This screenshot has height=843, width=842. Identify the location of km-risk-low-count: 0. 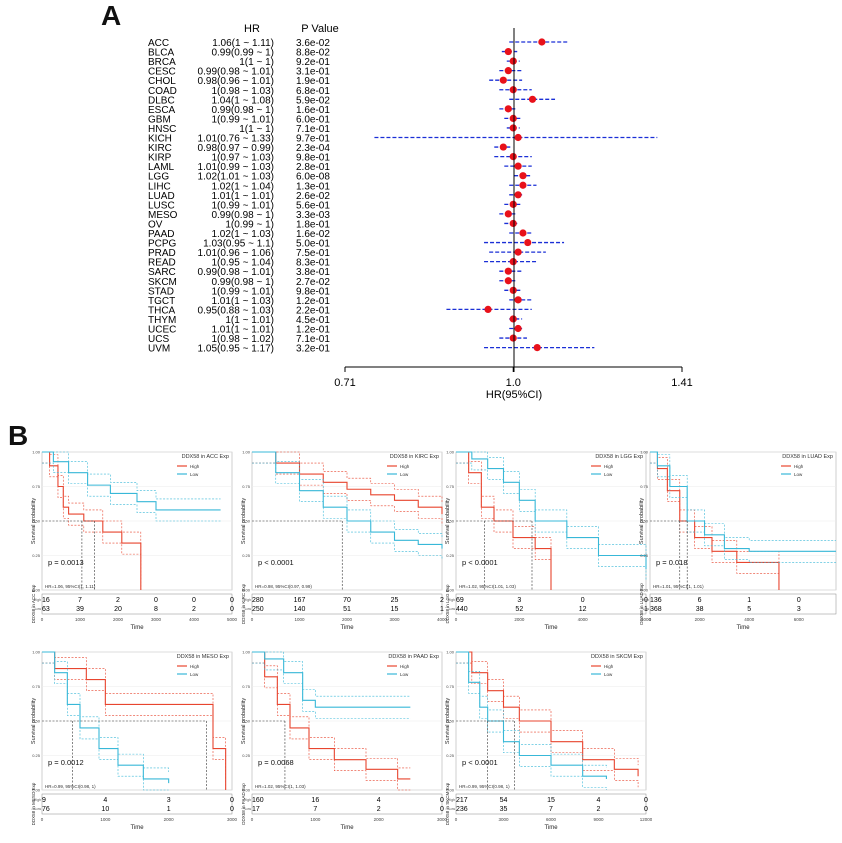
(646, 809).